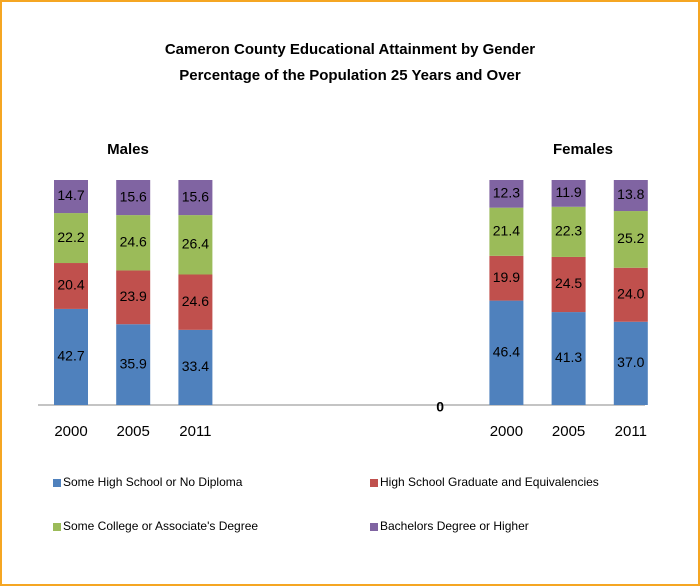 The width and height of the screenshot is (700, 586). I want to click on data-label: 24.0, so click(630, 293).